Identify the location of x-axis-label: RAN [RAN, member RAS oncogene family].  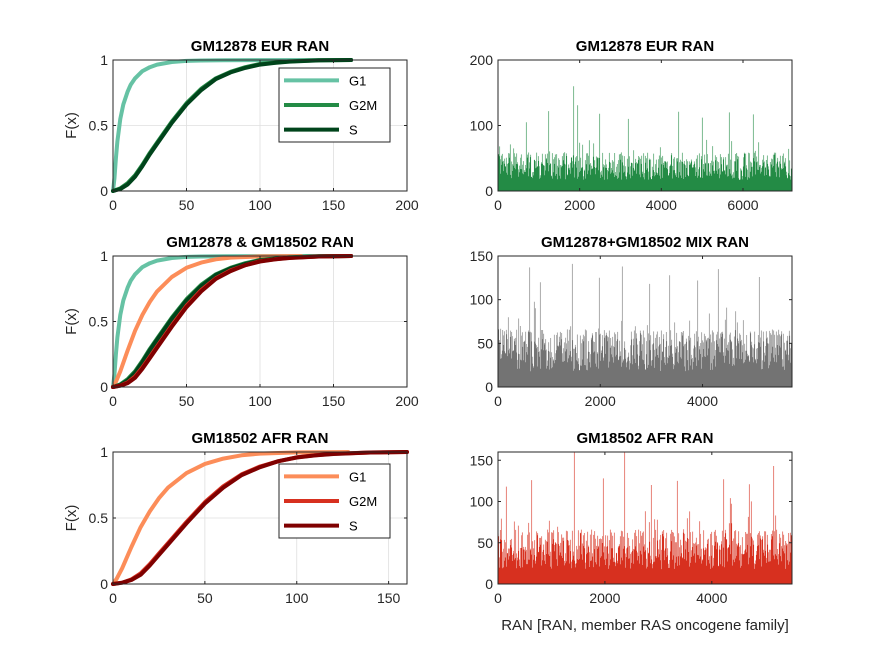
(645, 625).